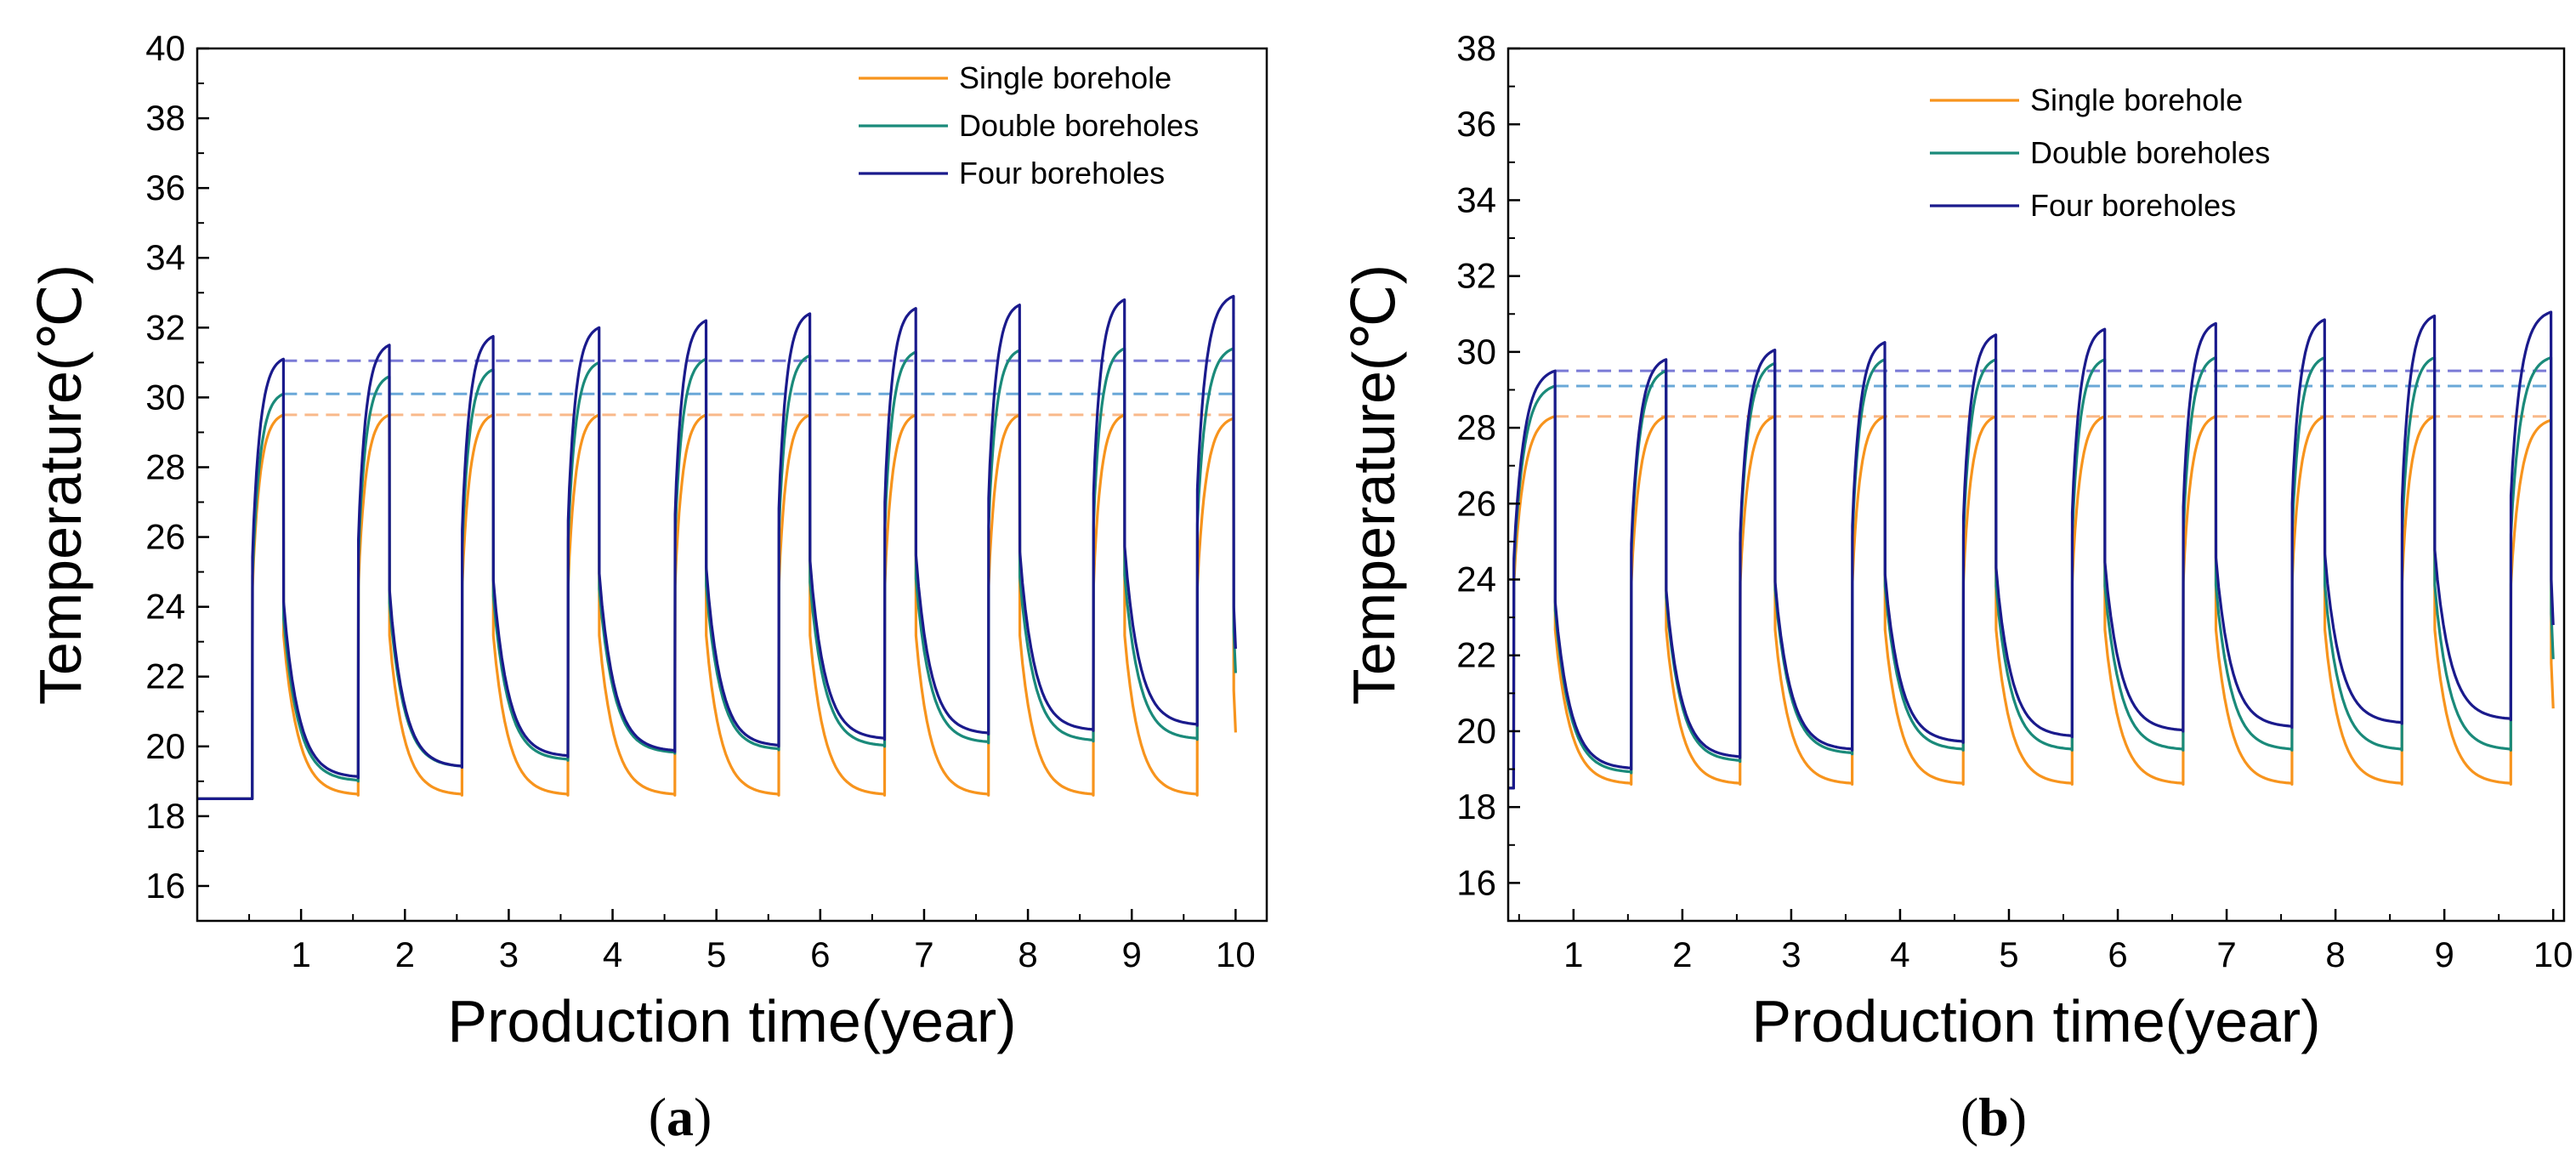 Image resolution: width=2576 pixels, height=1170 pixels. What do you see at coordinates (681, 1117) in the screenshot?
I see `panel-label: (a)` at bounding box center [681, 1117].